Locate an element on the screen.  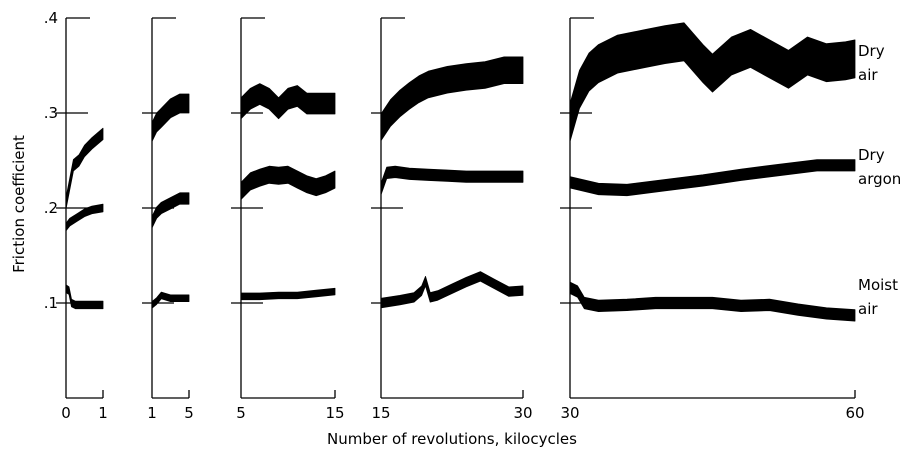
x-tick-label: 0 is located at coordinates (66, 413).